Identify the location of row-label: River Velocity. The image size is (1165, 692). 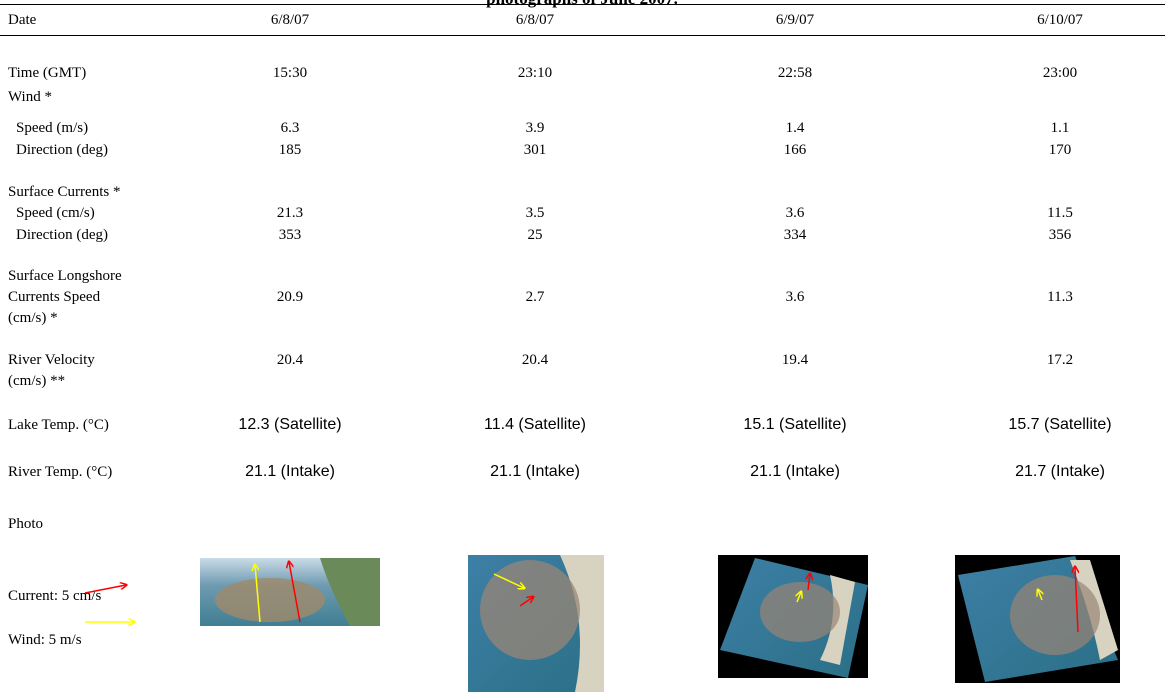
(51, 360).